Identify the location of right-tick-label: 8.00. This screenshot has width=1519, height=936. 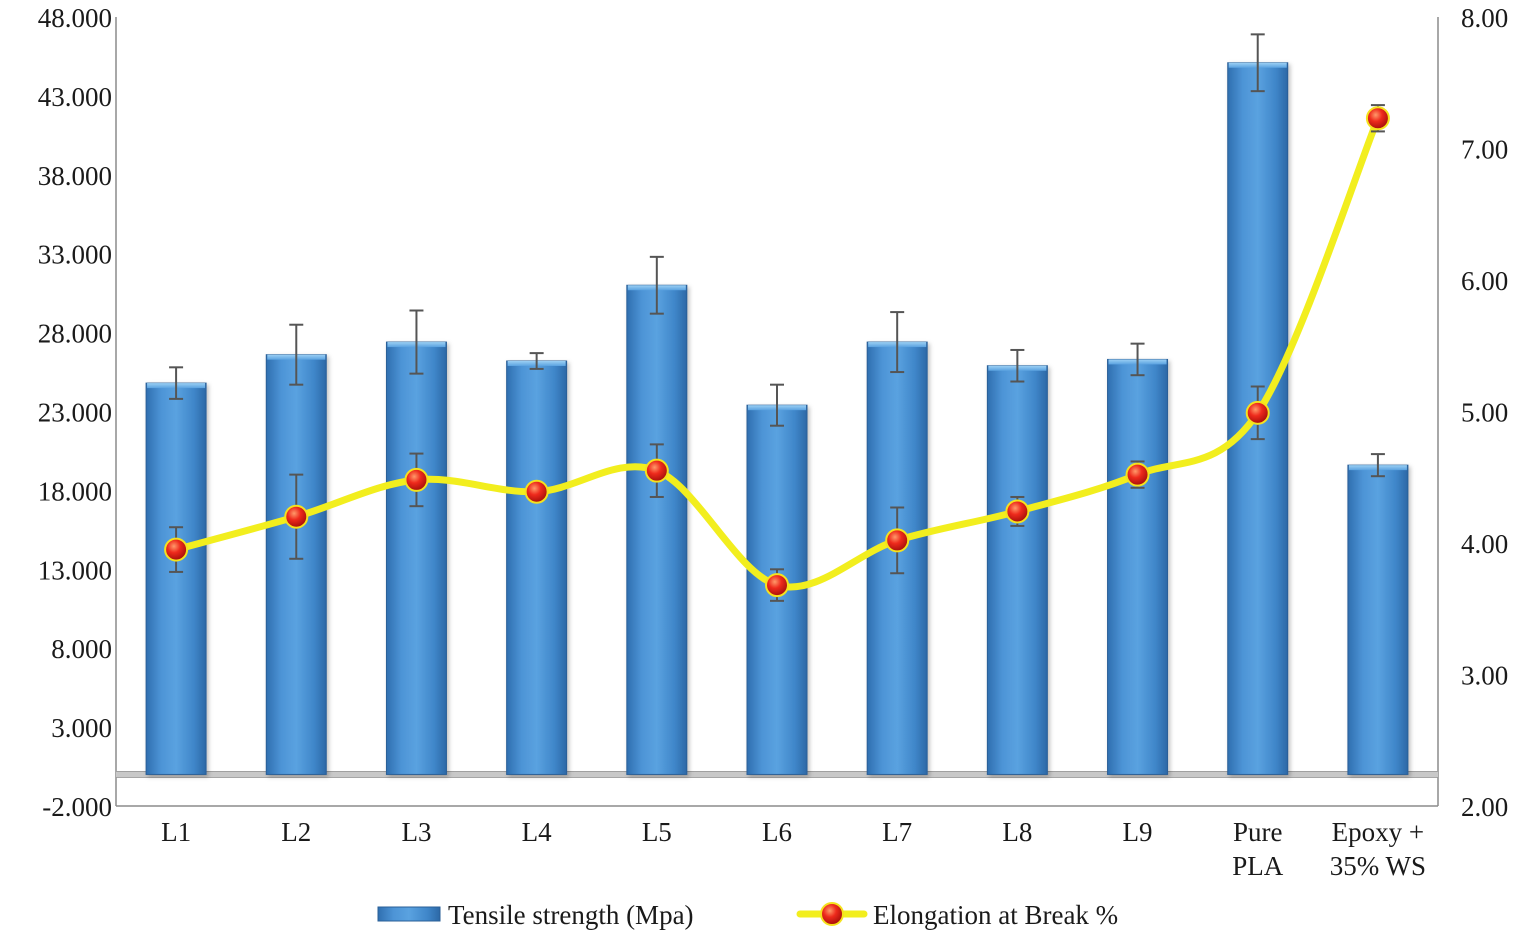
(1484, 18).